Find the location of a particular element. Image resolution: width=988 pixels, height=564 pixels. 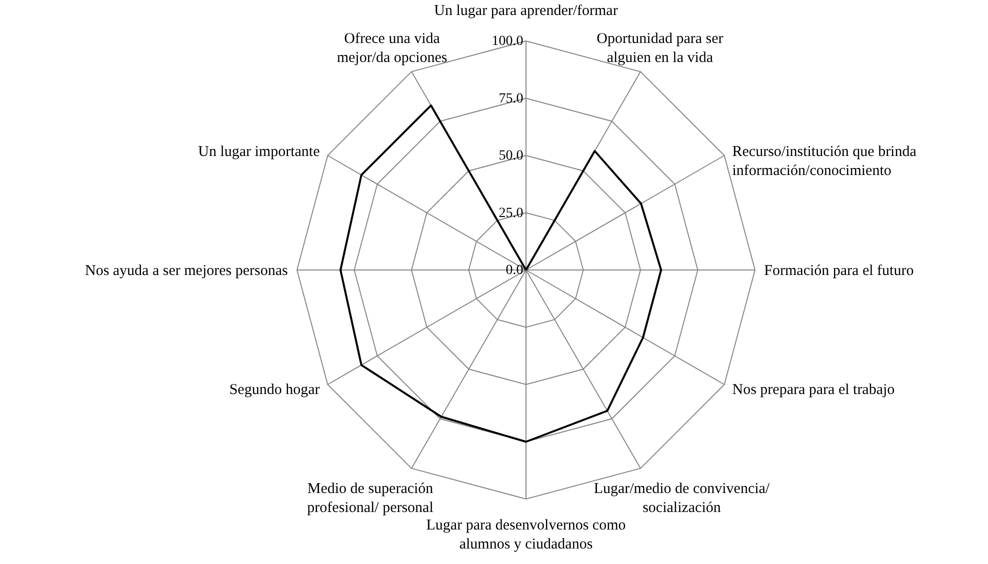

spoke-label: Nos prepara para el trabajo is located at coordinates (813, 390).